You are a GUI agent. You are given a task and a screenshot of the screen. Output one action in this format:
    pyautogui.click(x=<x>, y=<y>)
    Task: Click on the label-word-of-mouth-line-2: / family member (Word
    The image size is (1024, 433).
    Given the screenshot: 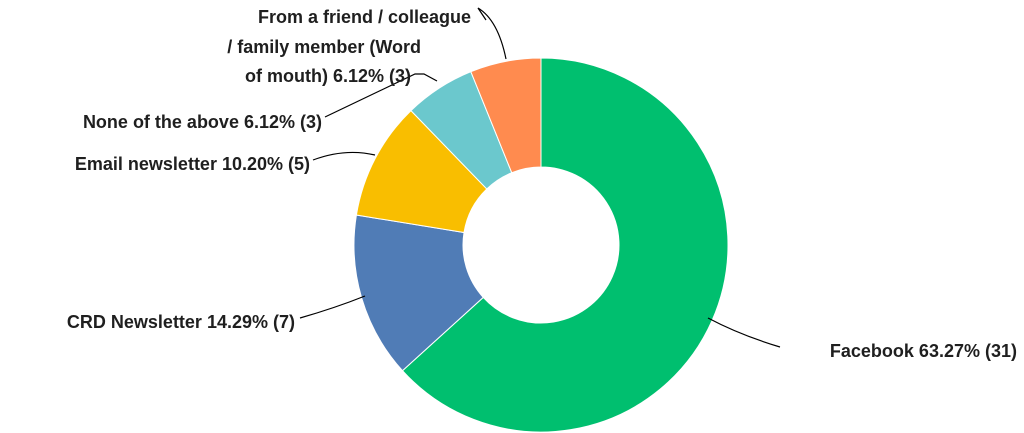 What is the action you would take?
    pyautogui.click(x=324, y=47)
    